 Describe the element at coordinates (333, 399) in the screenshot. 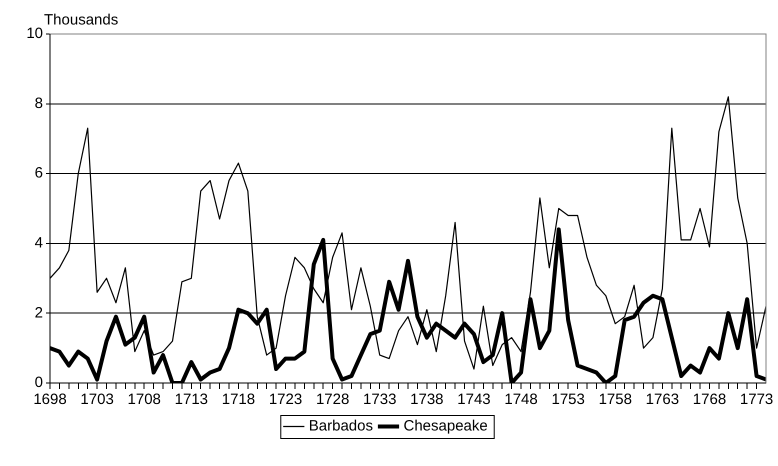

I see `x-tick-label: 1728` at that location.